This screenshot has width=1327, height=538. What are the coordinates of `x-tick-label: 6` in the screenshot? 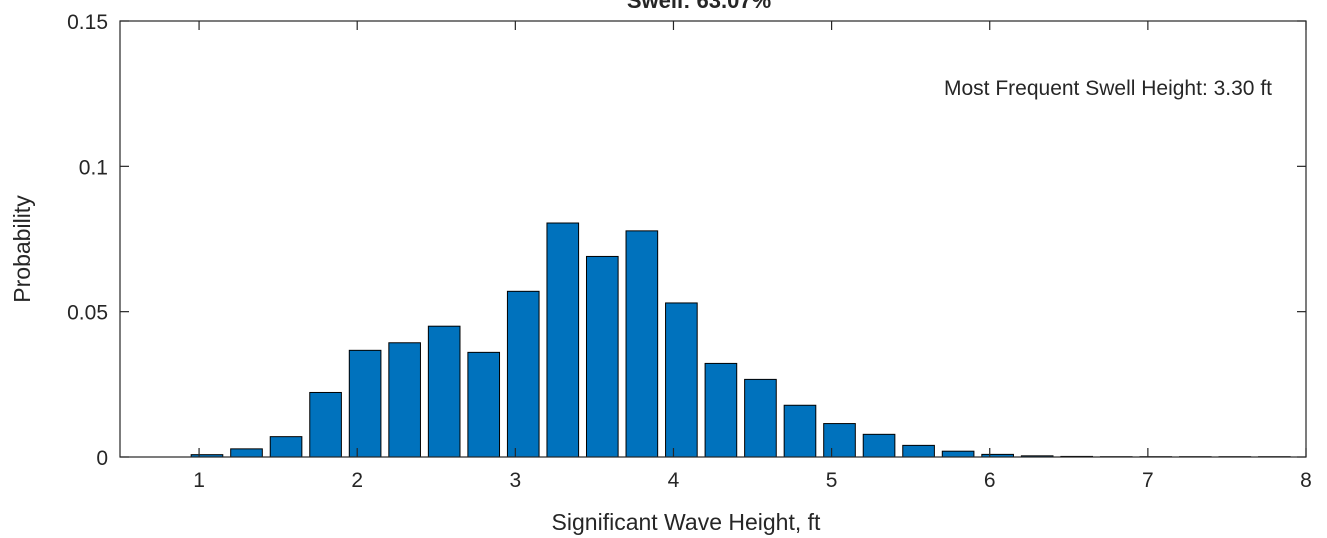 It's located at (990, 480).